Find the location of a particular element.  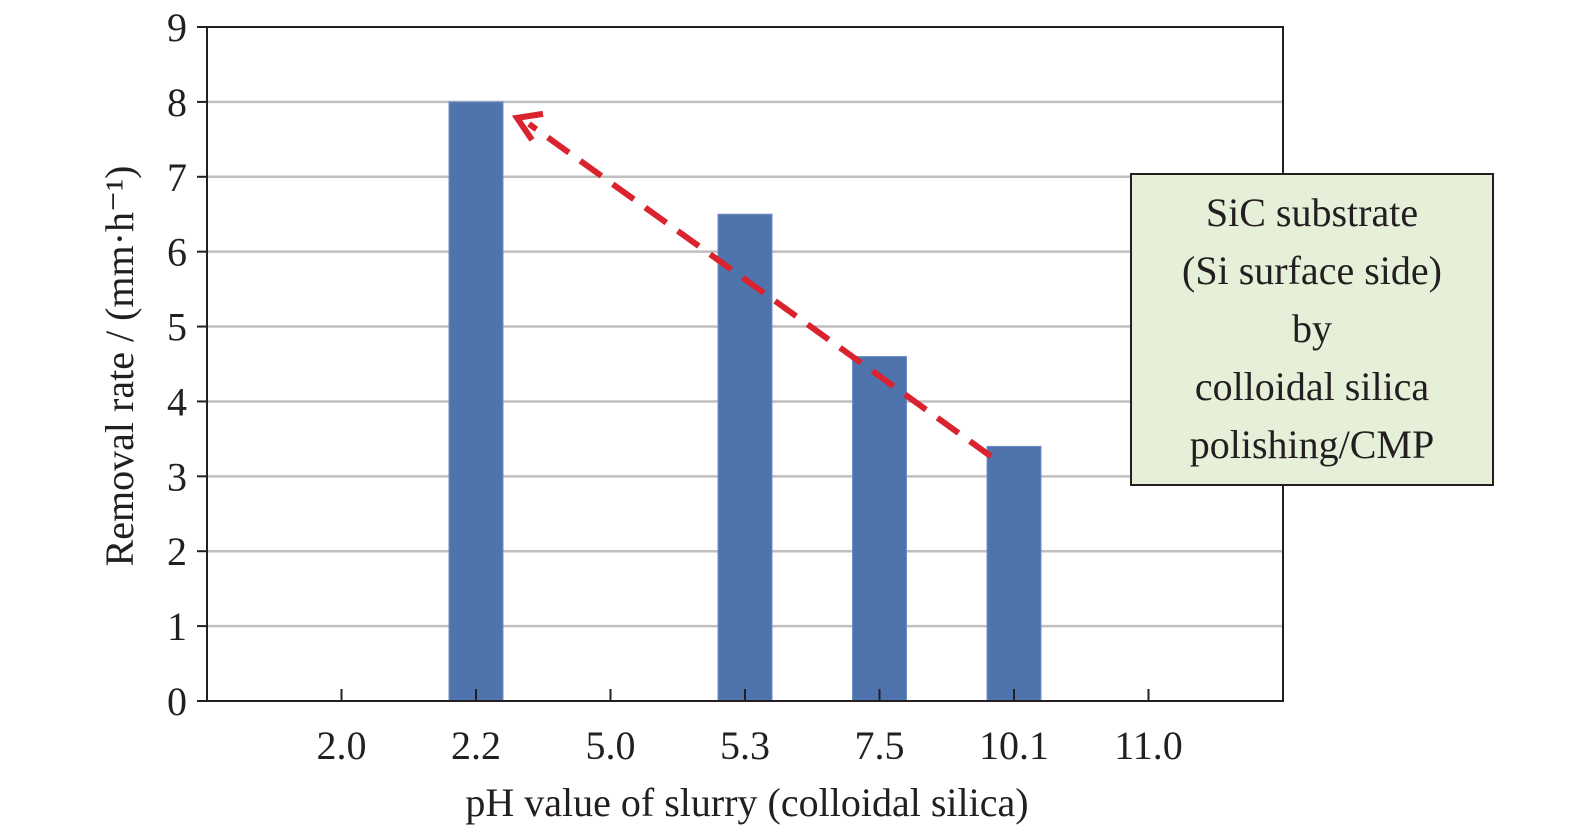

bar-5.3 is located at coordinates (745, 457).